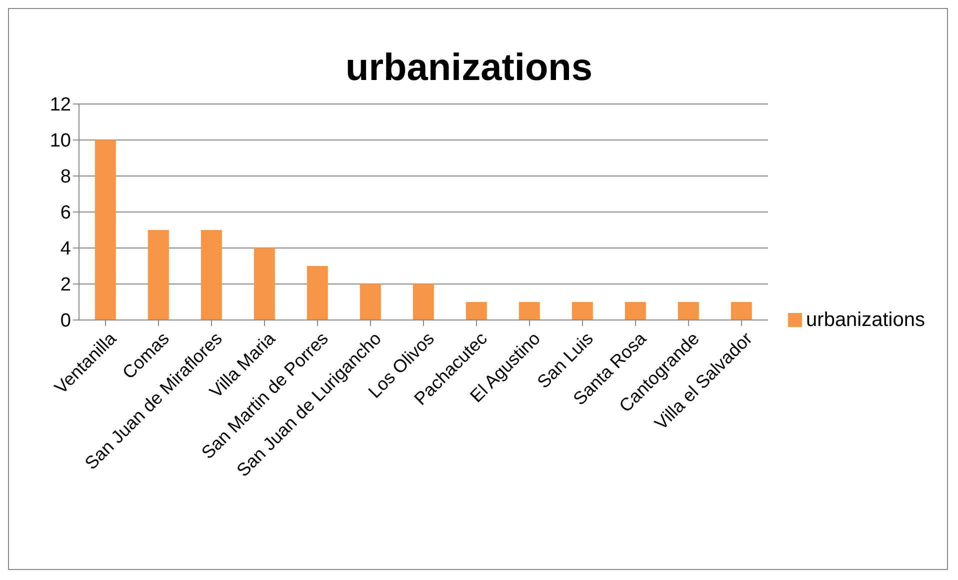 Image resolution: width=958 pixels, height=580 pixels. What do you see at coordinates (469, 68) in the screenshot?
I see `chart-title: urbanizations` at bounding box center [469, 68].